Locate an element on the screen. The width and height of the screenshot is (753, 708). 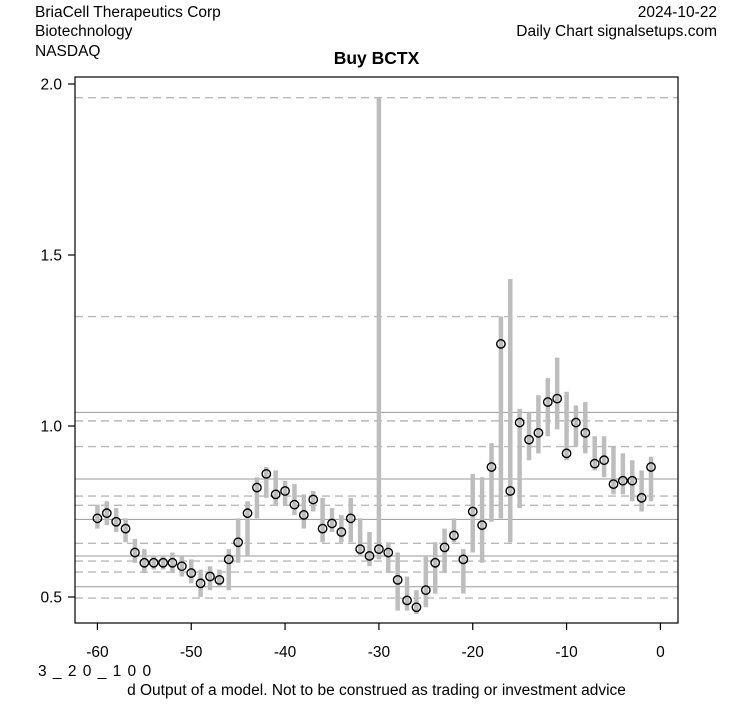
svg-text: -40 is located at coordinates (285, 652).